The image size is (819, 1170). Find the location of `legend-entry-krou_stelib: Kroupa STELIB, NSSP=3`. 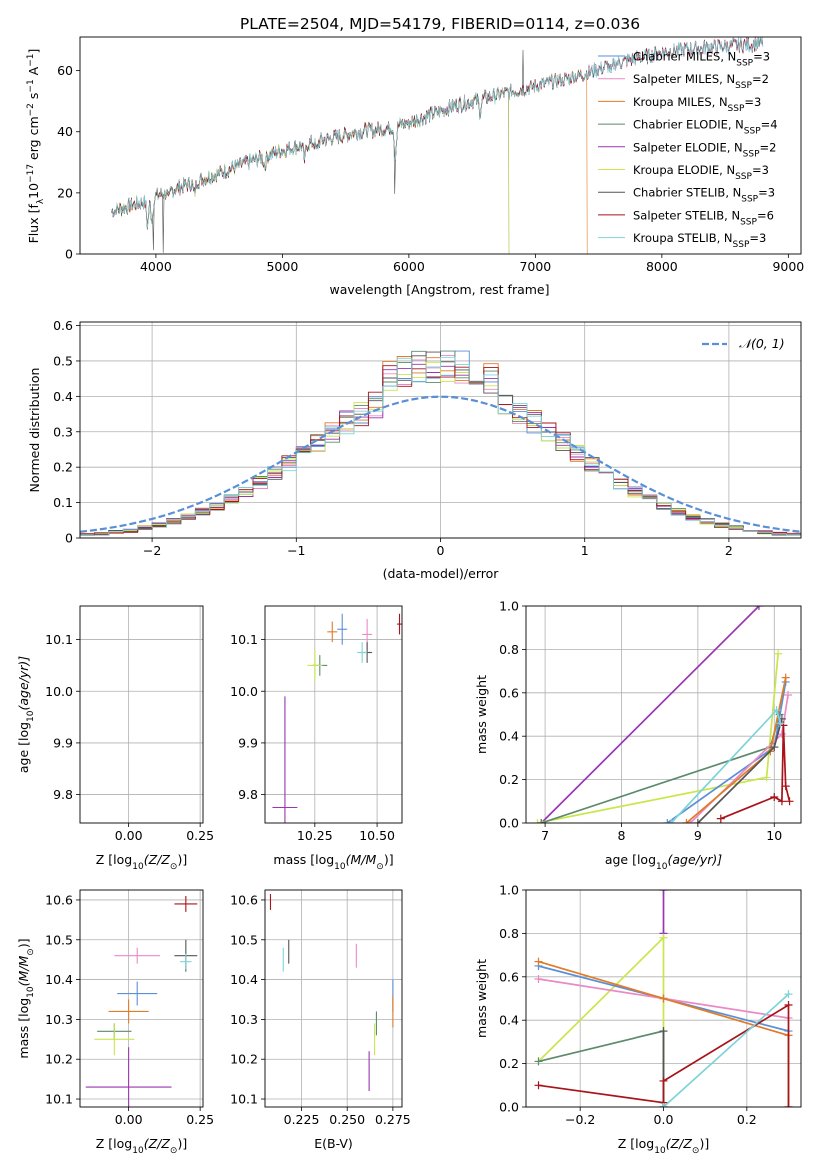

legend-entry-krou_stelib: Kroupa STELIB, NSSP=3 is located at coordinates (699, 240).